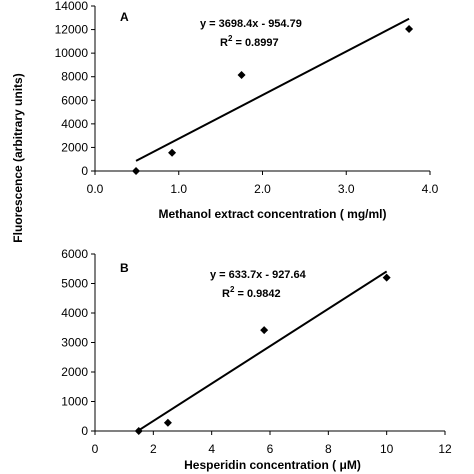 The height and width of the screenshot is (474, 474). What do you see at coordinates (255, 43) in the screenshot?
I see `r-squared-value: = 0.8997` at bounding box center [255, 43].